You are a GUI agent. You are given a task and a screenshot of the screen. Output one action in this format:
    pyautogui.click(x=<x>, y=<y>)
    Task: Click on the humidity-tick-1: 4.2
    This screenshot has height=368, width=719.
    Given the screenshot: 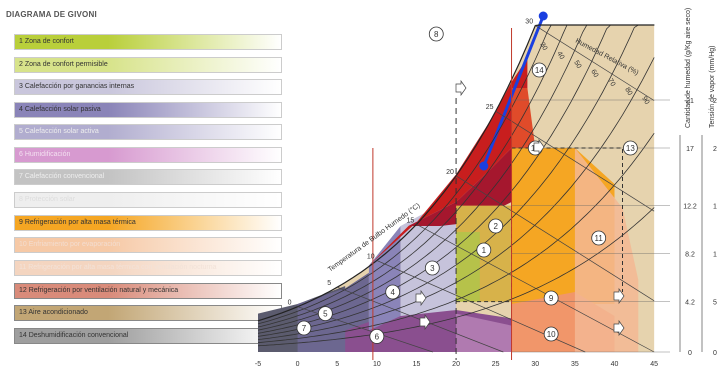 What is the action you would take?
    pyautogui.click(x=690, y=303)
    